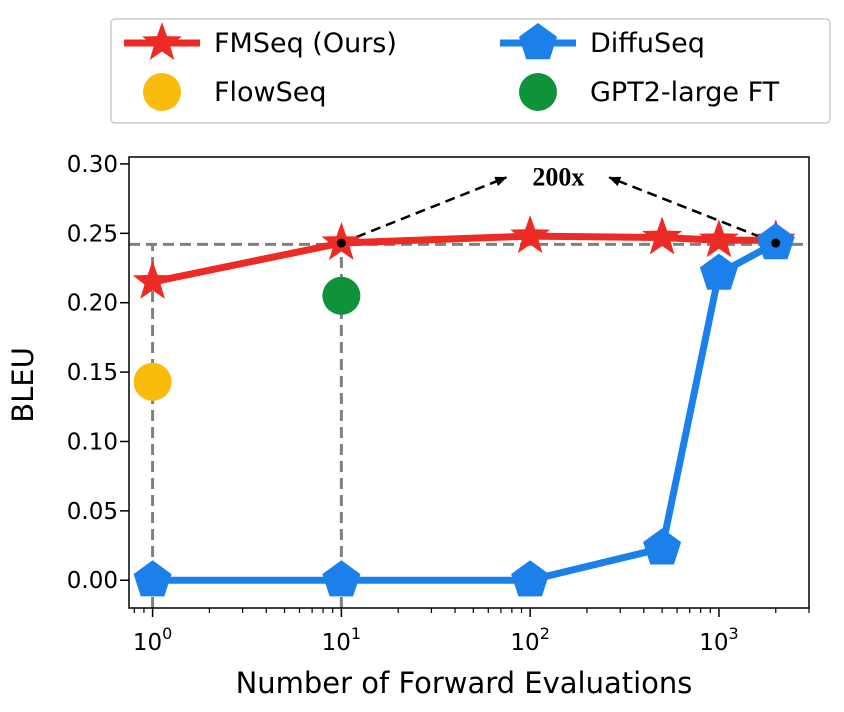 The image size is (844, 712). What do you see at coordinates (692, 210) in the screenshot?
I see `annotation-arrow-right` at bounding box center [692, 210].